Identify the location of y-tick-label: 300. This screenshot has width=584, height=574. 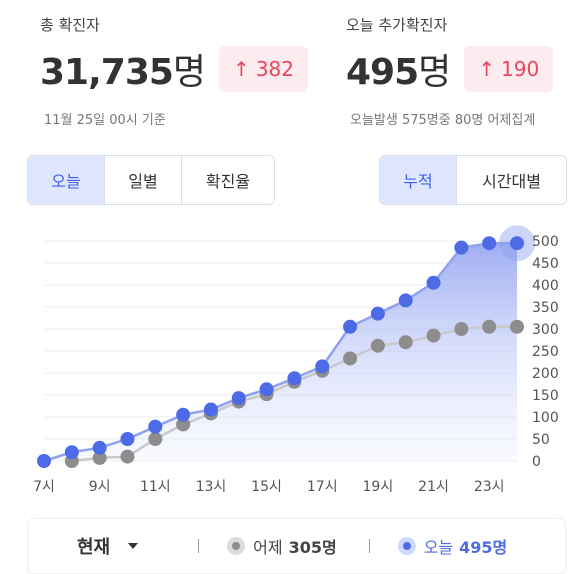
(545, 330).